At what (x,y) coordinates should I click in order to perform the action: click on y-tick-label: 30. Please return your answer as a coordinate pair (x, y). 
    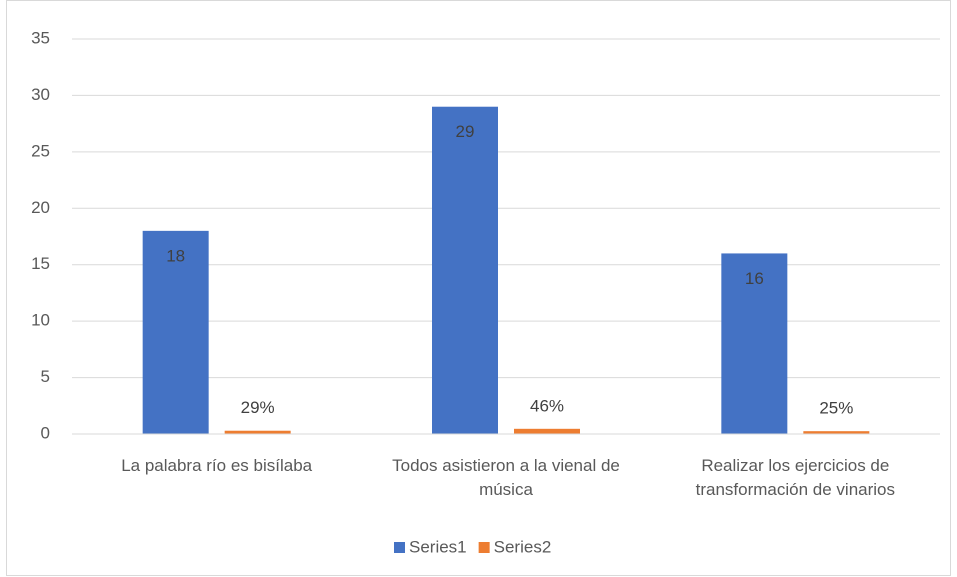
    Looking at the image, I should click on (40, 94).